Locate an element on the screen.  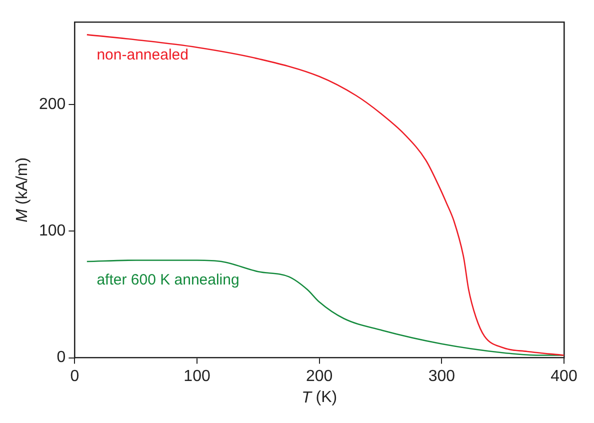
y-tick-label: 0 is located at coordinates (61, 357).